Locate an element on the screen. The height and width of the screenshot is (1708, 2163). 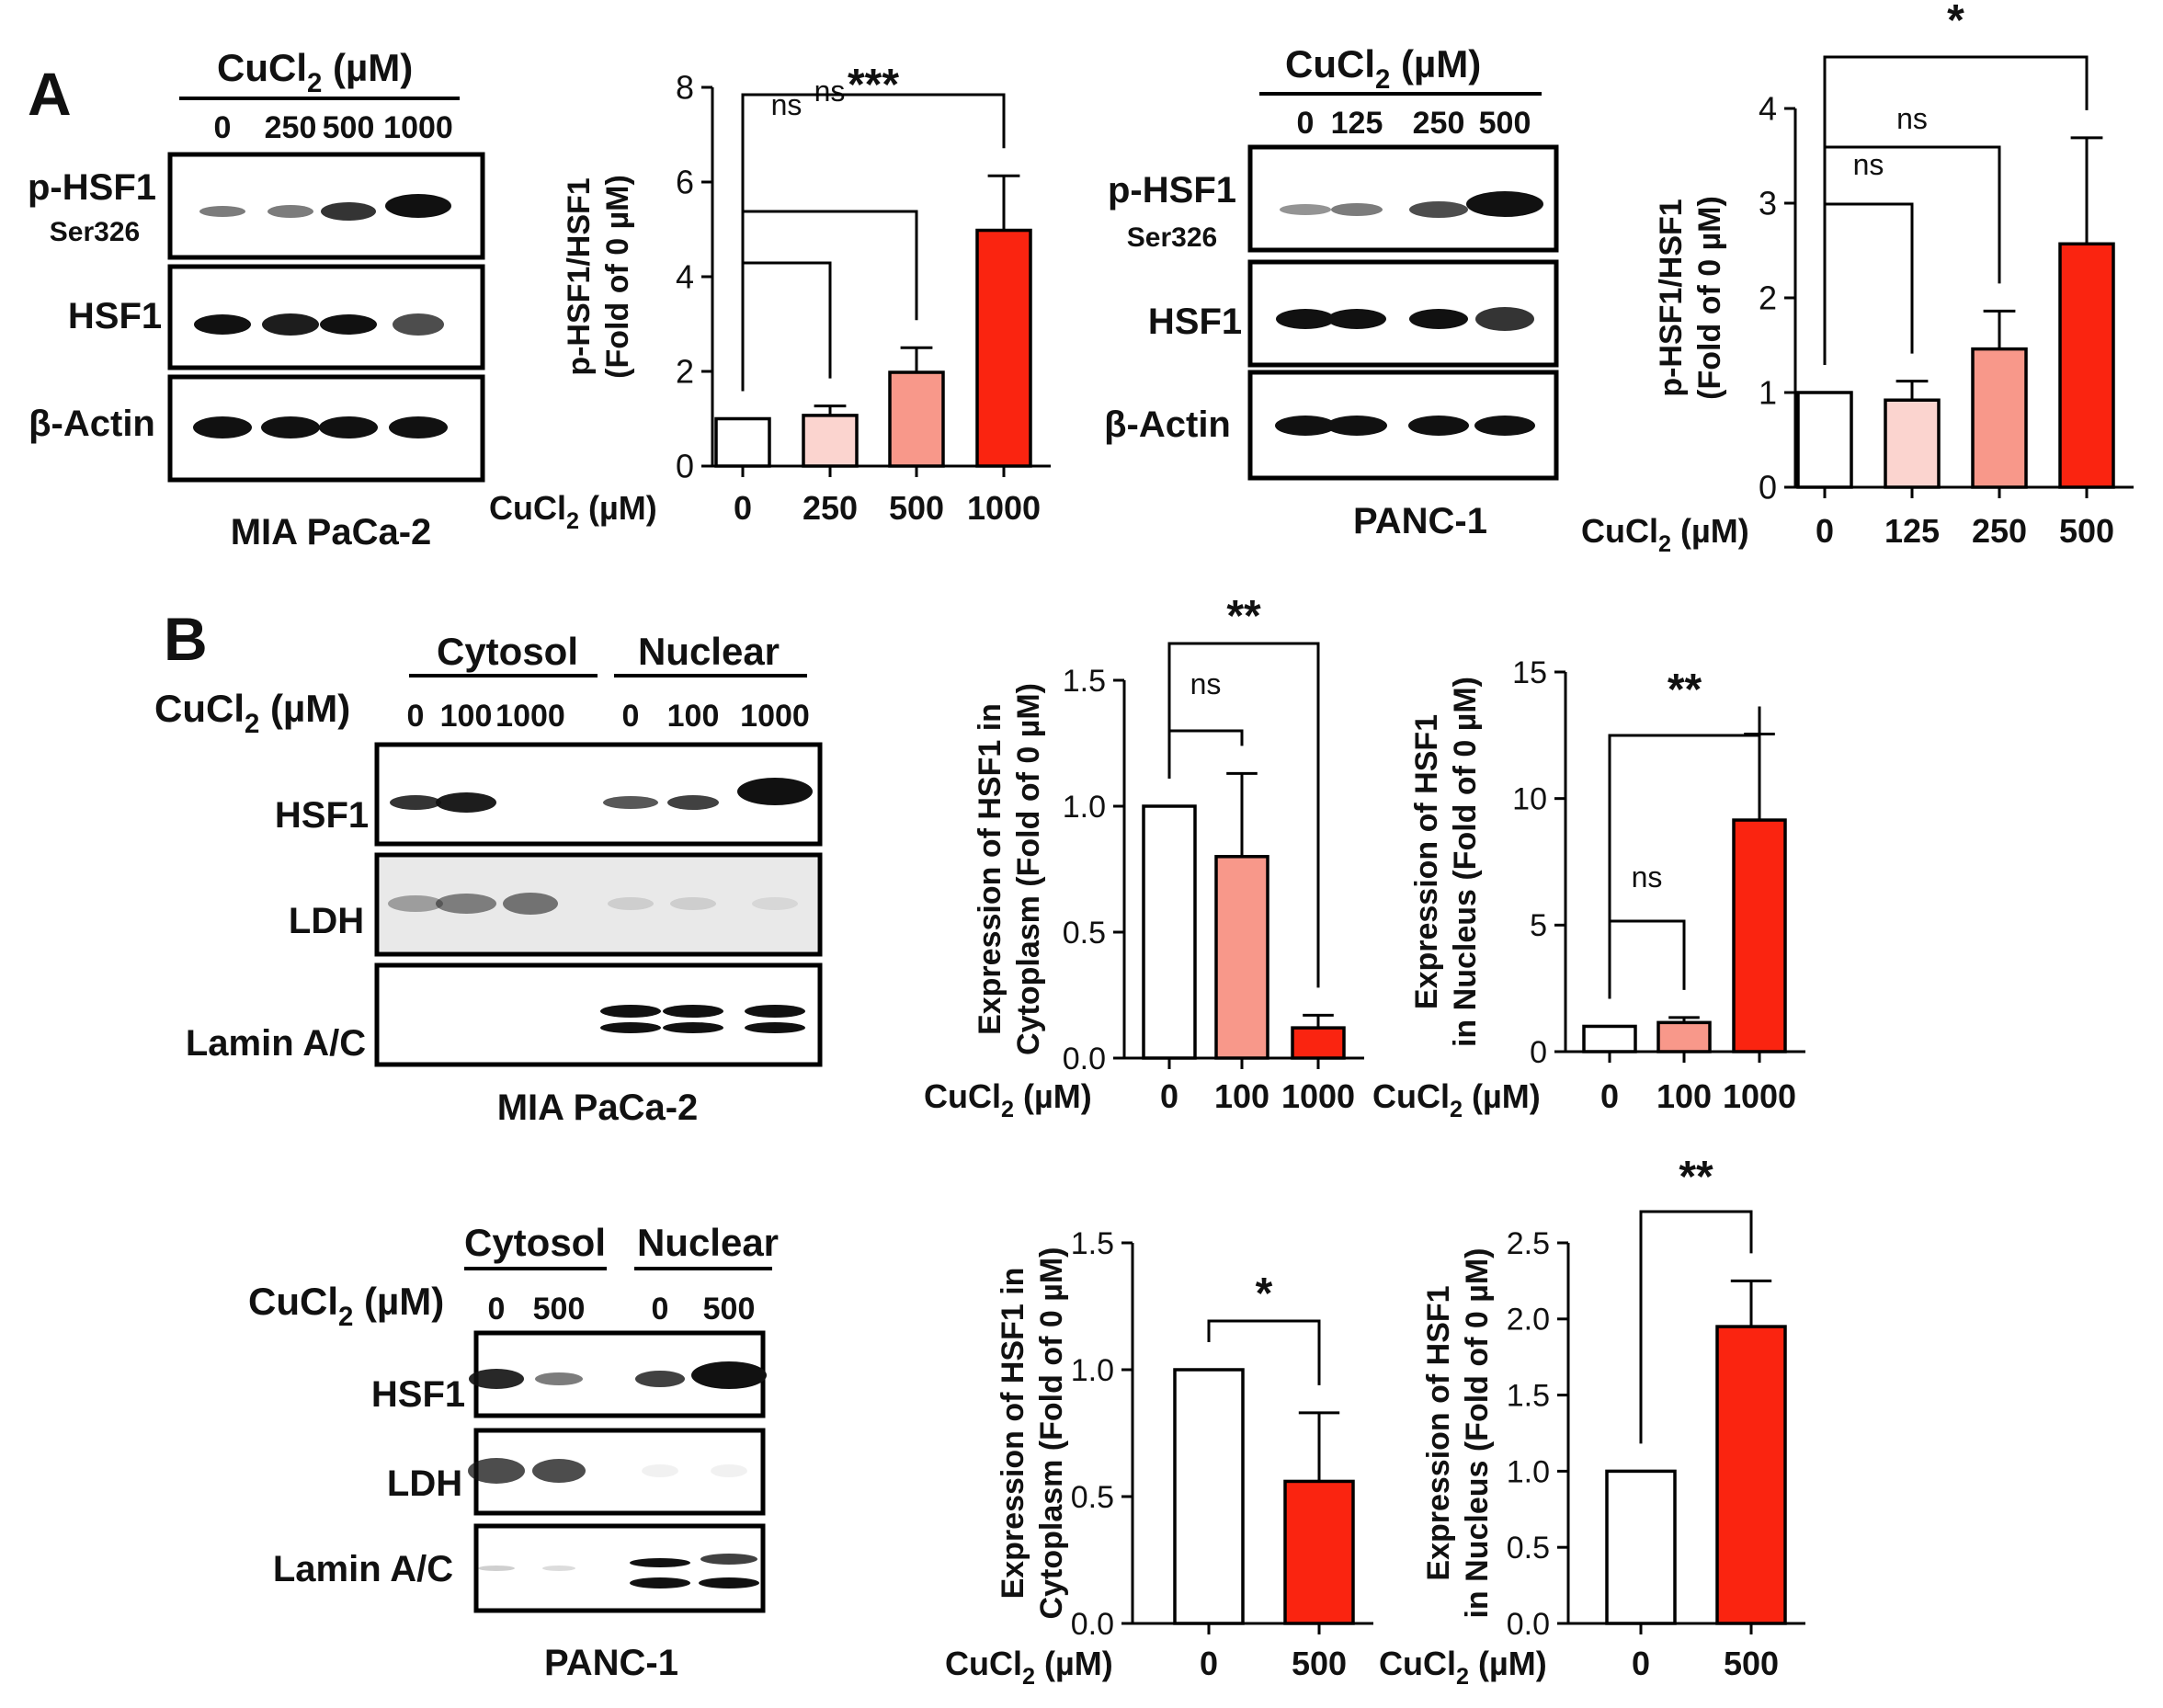
significance-stars: * is located at coordinates (1264, 1294).